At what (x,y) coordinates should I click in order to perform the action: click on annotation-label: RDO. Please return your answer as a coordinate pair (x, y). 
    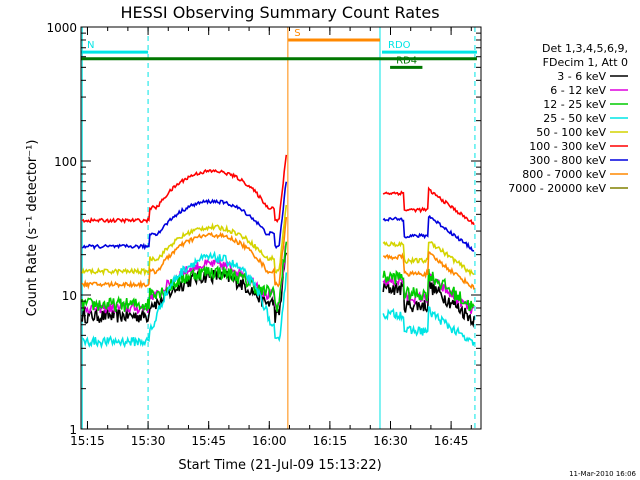
    Looking at the image, I should click on (399, 45).